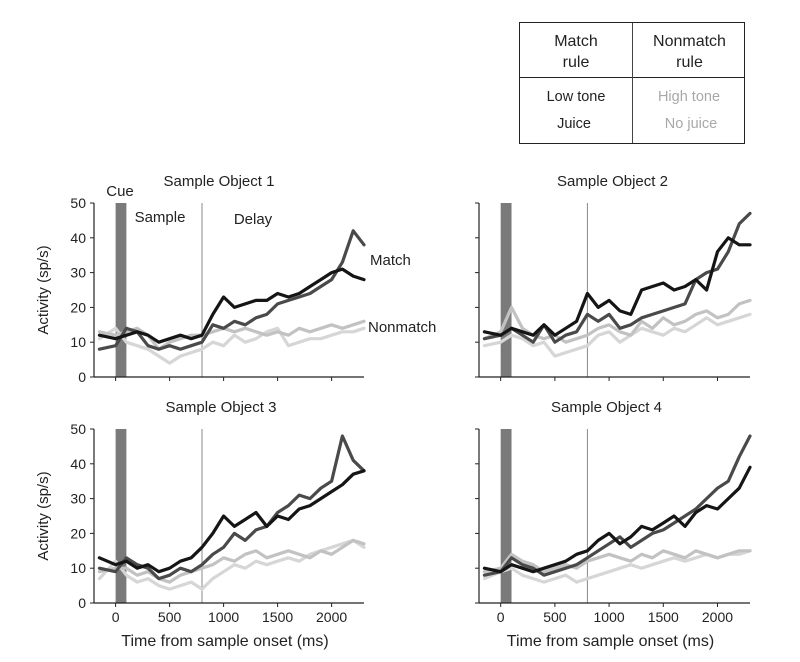 The width and height of the screenshot is (800, 662). I want to click on panel-title-3: Sample Object 3, so click(221, 407).